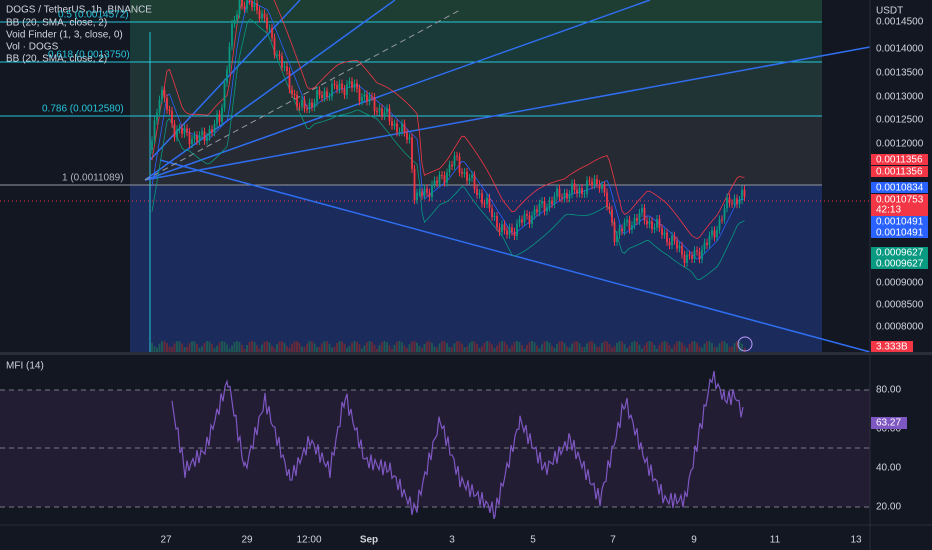 The height and width of the screenshot is (550, 932). I want to click on price-tick-label: 0.0009000, so click(900, 283).